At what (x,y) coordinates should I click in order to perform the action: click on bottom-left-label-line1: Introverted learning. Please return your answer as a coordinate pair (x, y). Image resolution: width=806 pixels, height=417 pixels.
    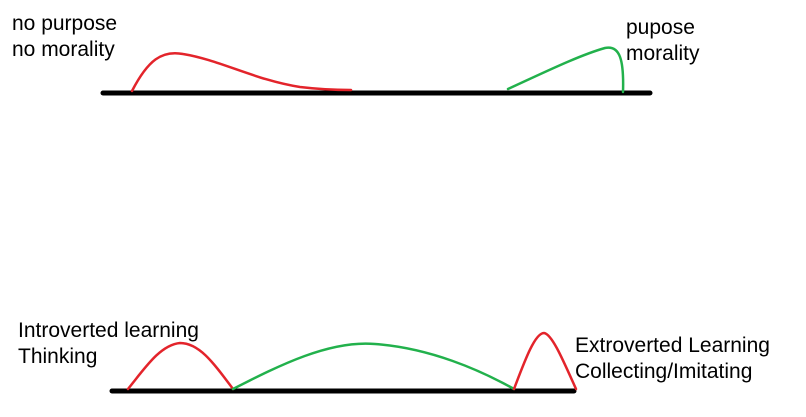
    Looking at the image, I should click on (108, 330).